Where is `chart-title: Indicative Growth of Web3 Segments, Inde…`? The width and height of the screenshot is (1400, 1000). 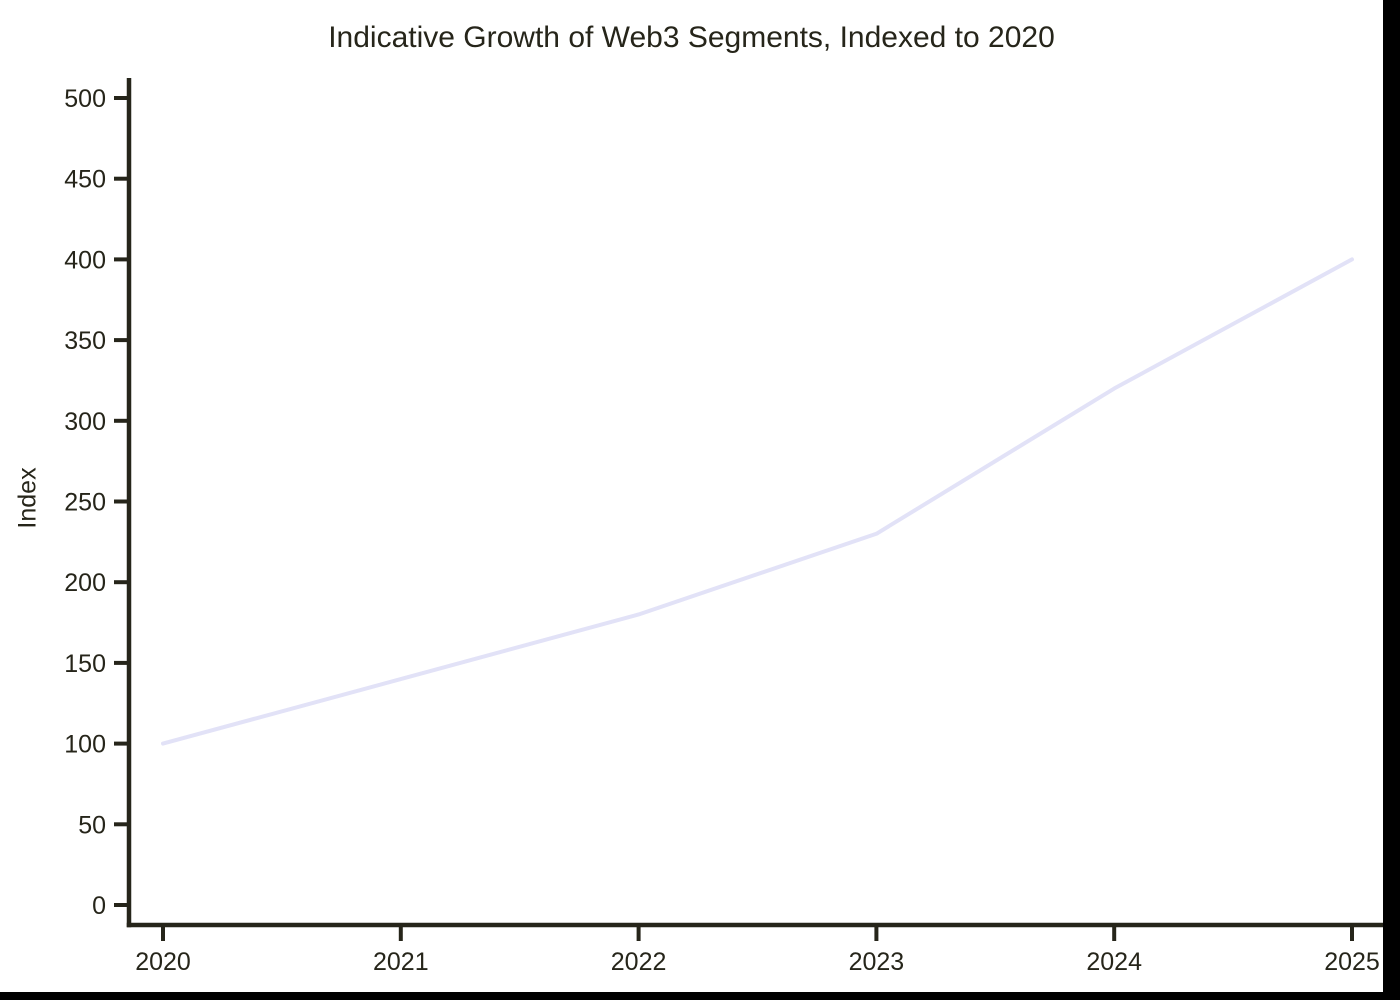 chart-title: Indicative Growth of Web3 Segments, Inde… is located at coordinates (691, 37).